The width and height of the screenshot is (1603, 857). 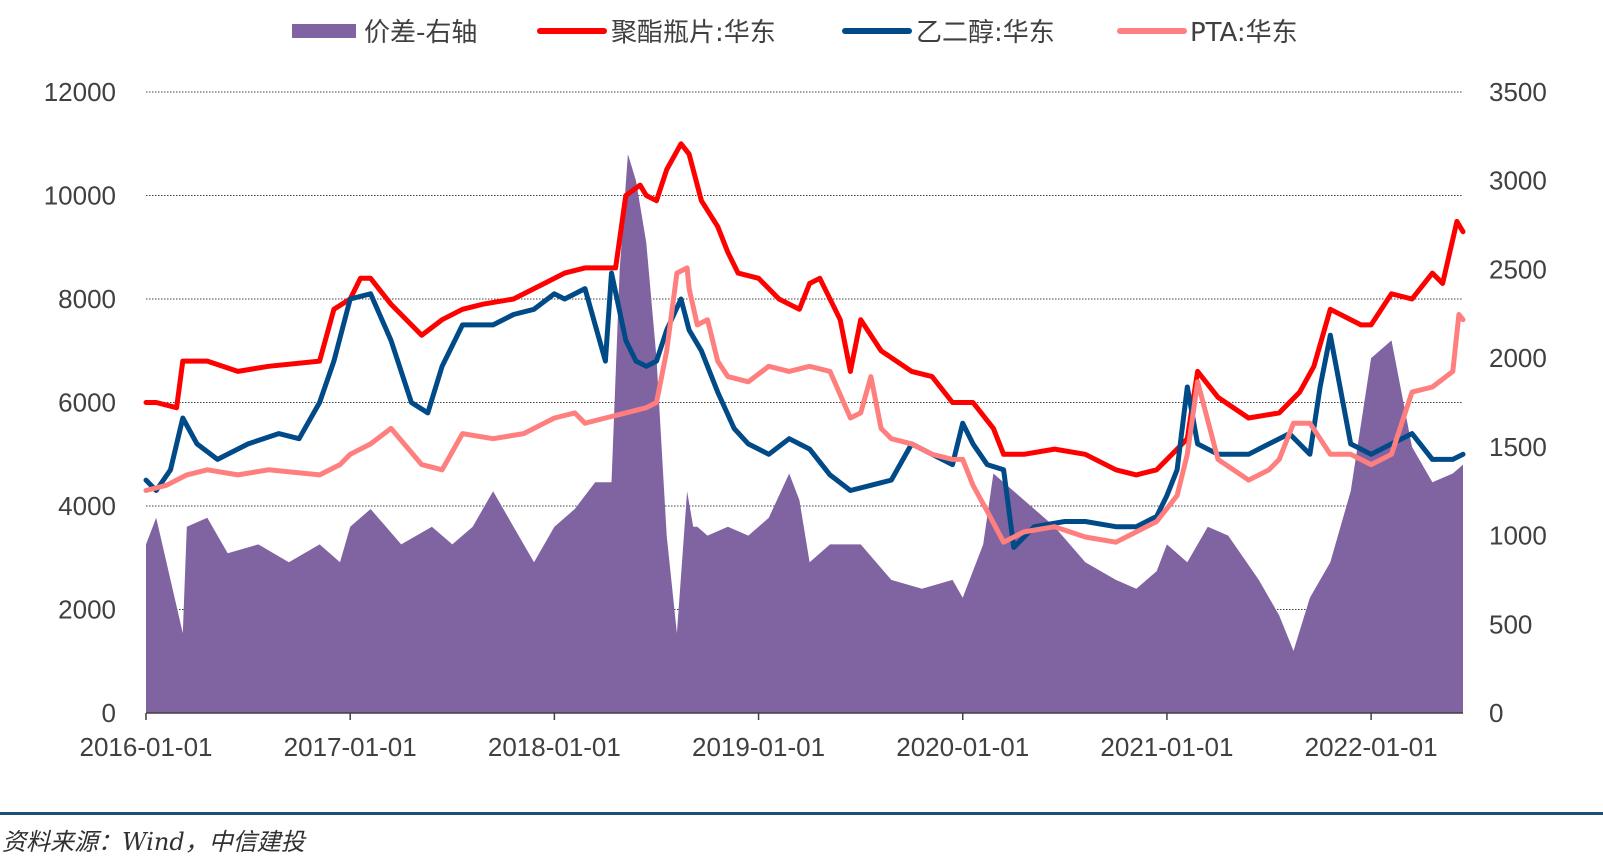 What do you see at coordinates (1166, 747) in the screenshot?
I see `x-axis-tick-label: 2021-01-01` at bounding box center [1166, 747].